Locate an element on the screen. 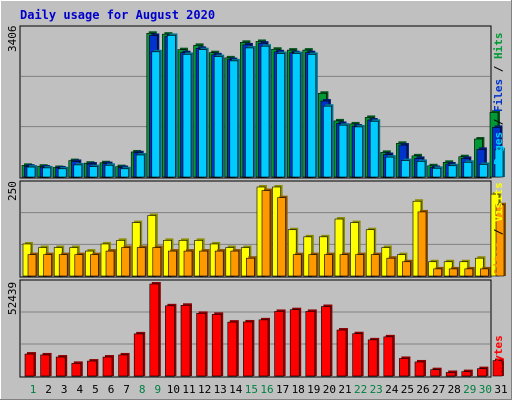 The width and height of the screenshot is (512, 400). x-tick-label: 29 is located at coordinates (469, 389).